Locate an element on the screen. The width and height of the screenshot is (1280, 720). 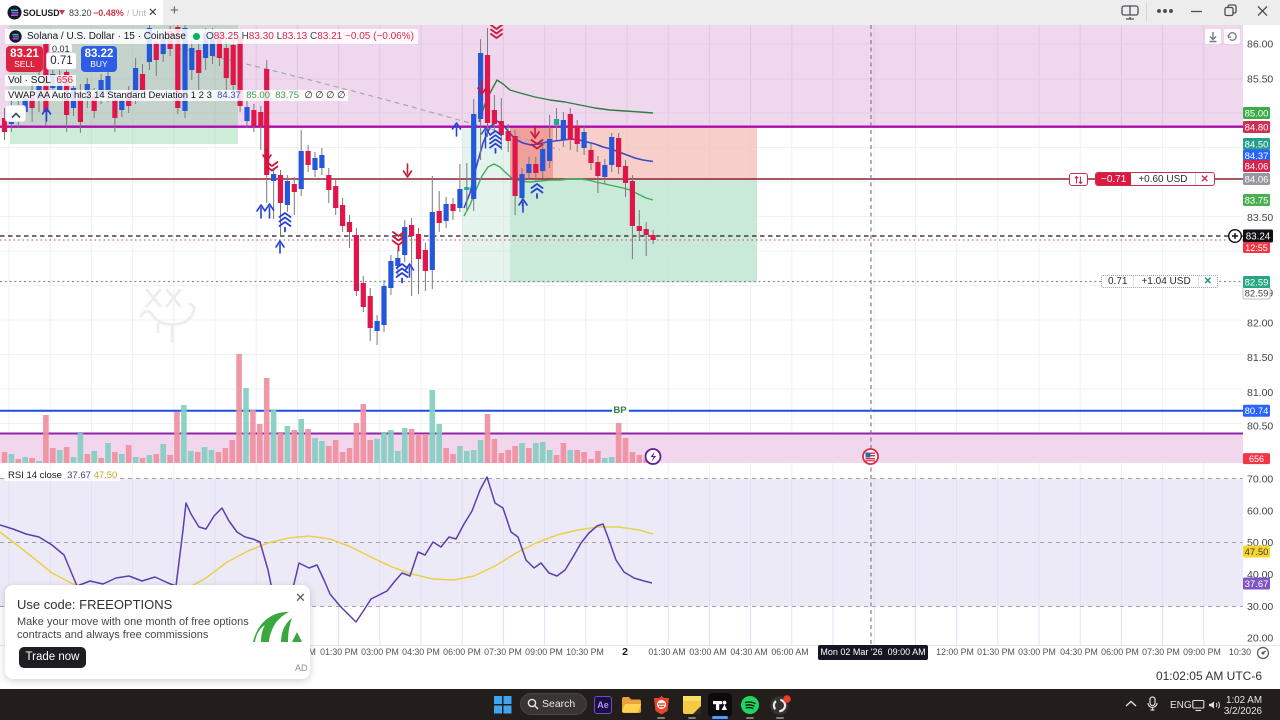
svg-text: 83.75 is located at coordinates (1257, 200).